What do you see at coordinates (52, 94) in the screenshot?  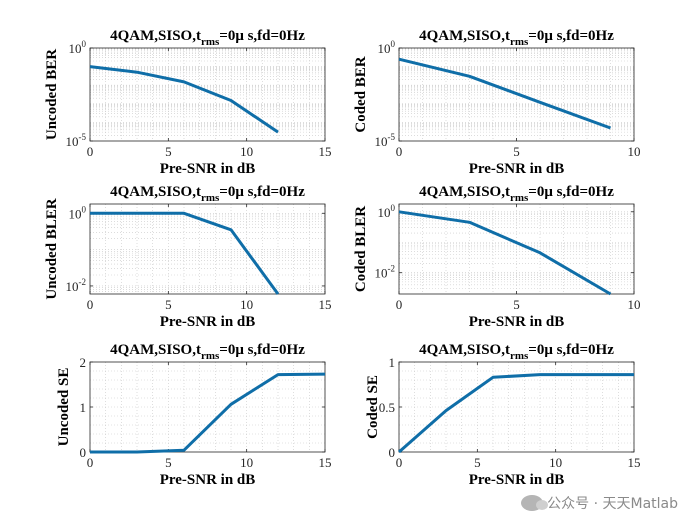 I see `y-axis-label: Uncoded BER` at bounding box center [52, 94].